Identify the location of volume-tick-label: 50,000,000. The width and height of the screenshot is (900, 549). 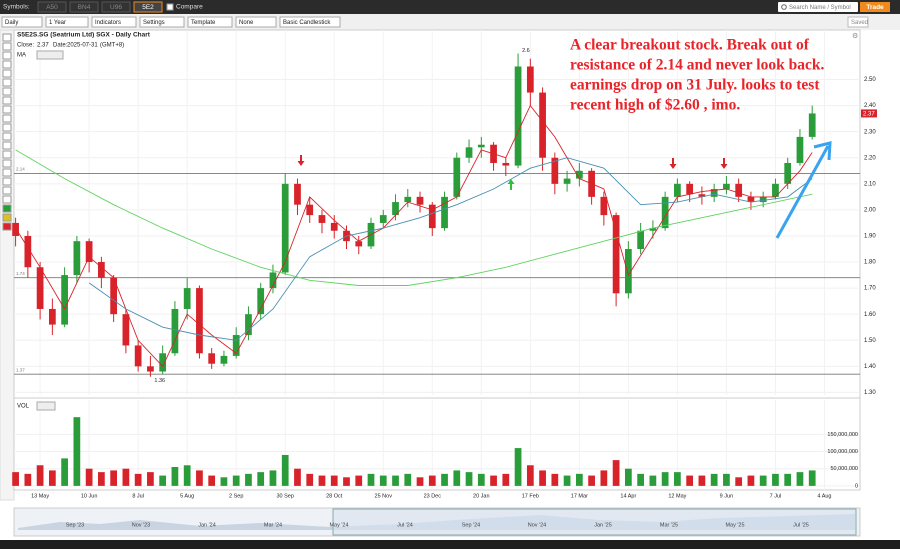
(844, 469).